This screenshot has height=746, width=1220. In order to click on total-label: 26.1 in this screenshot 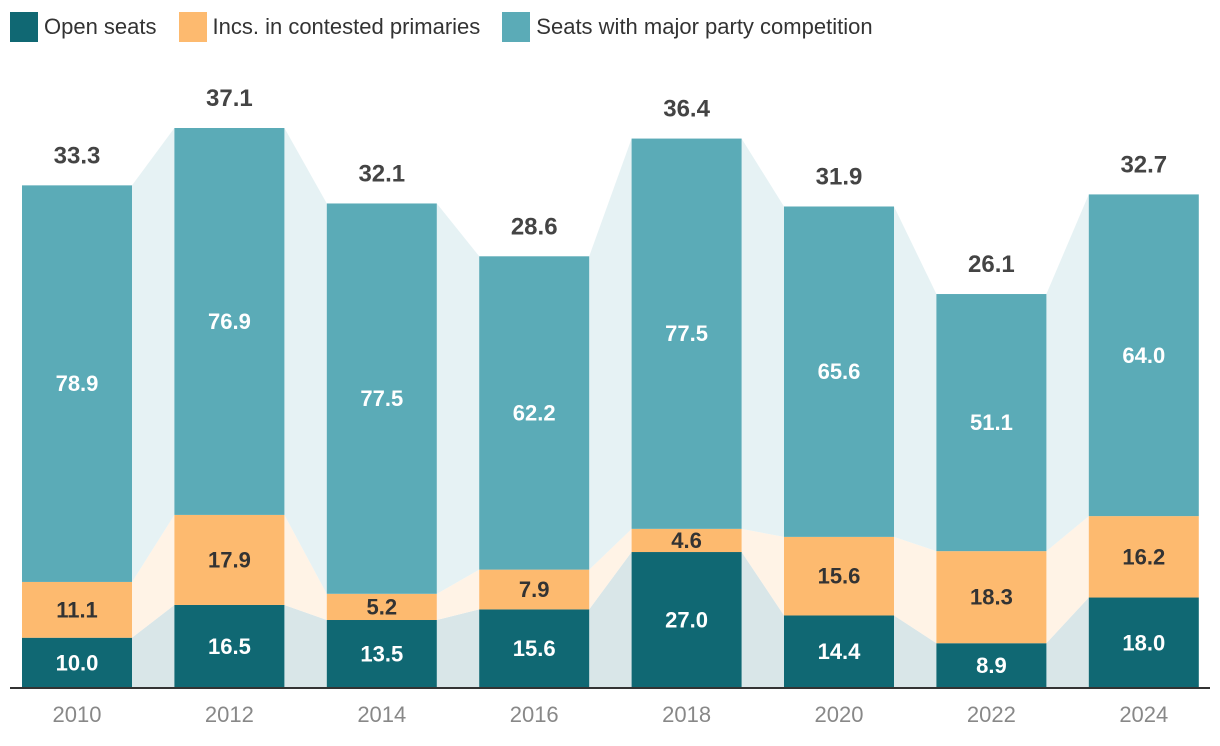, I will do `click(991, 264)`.